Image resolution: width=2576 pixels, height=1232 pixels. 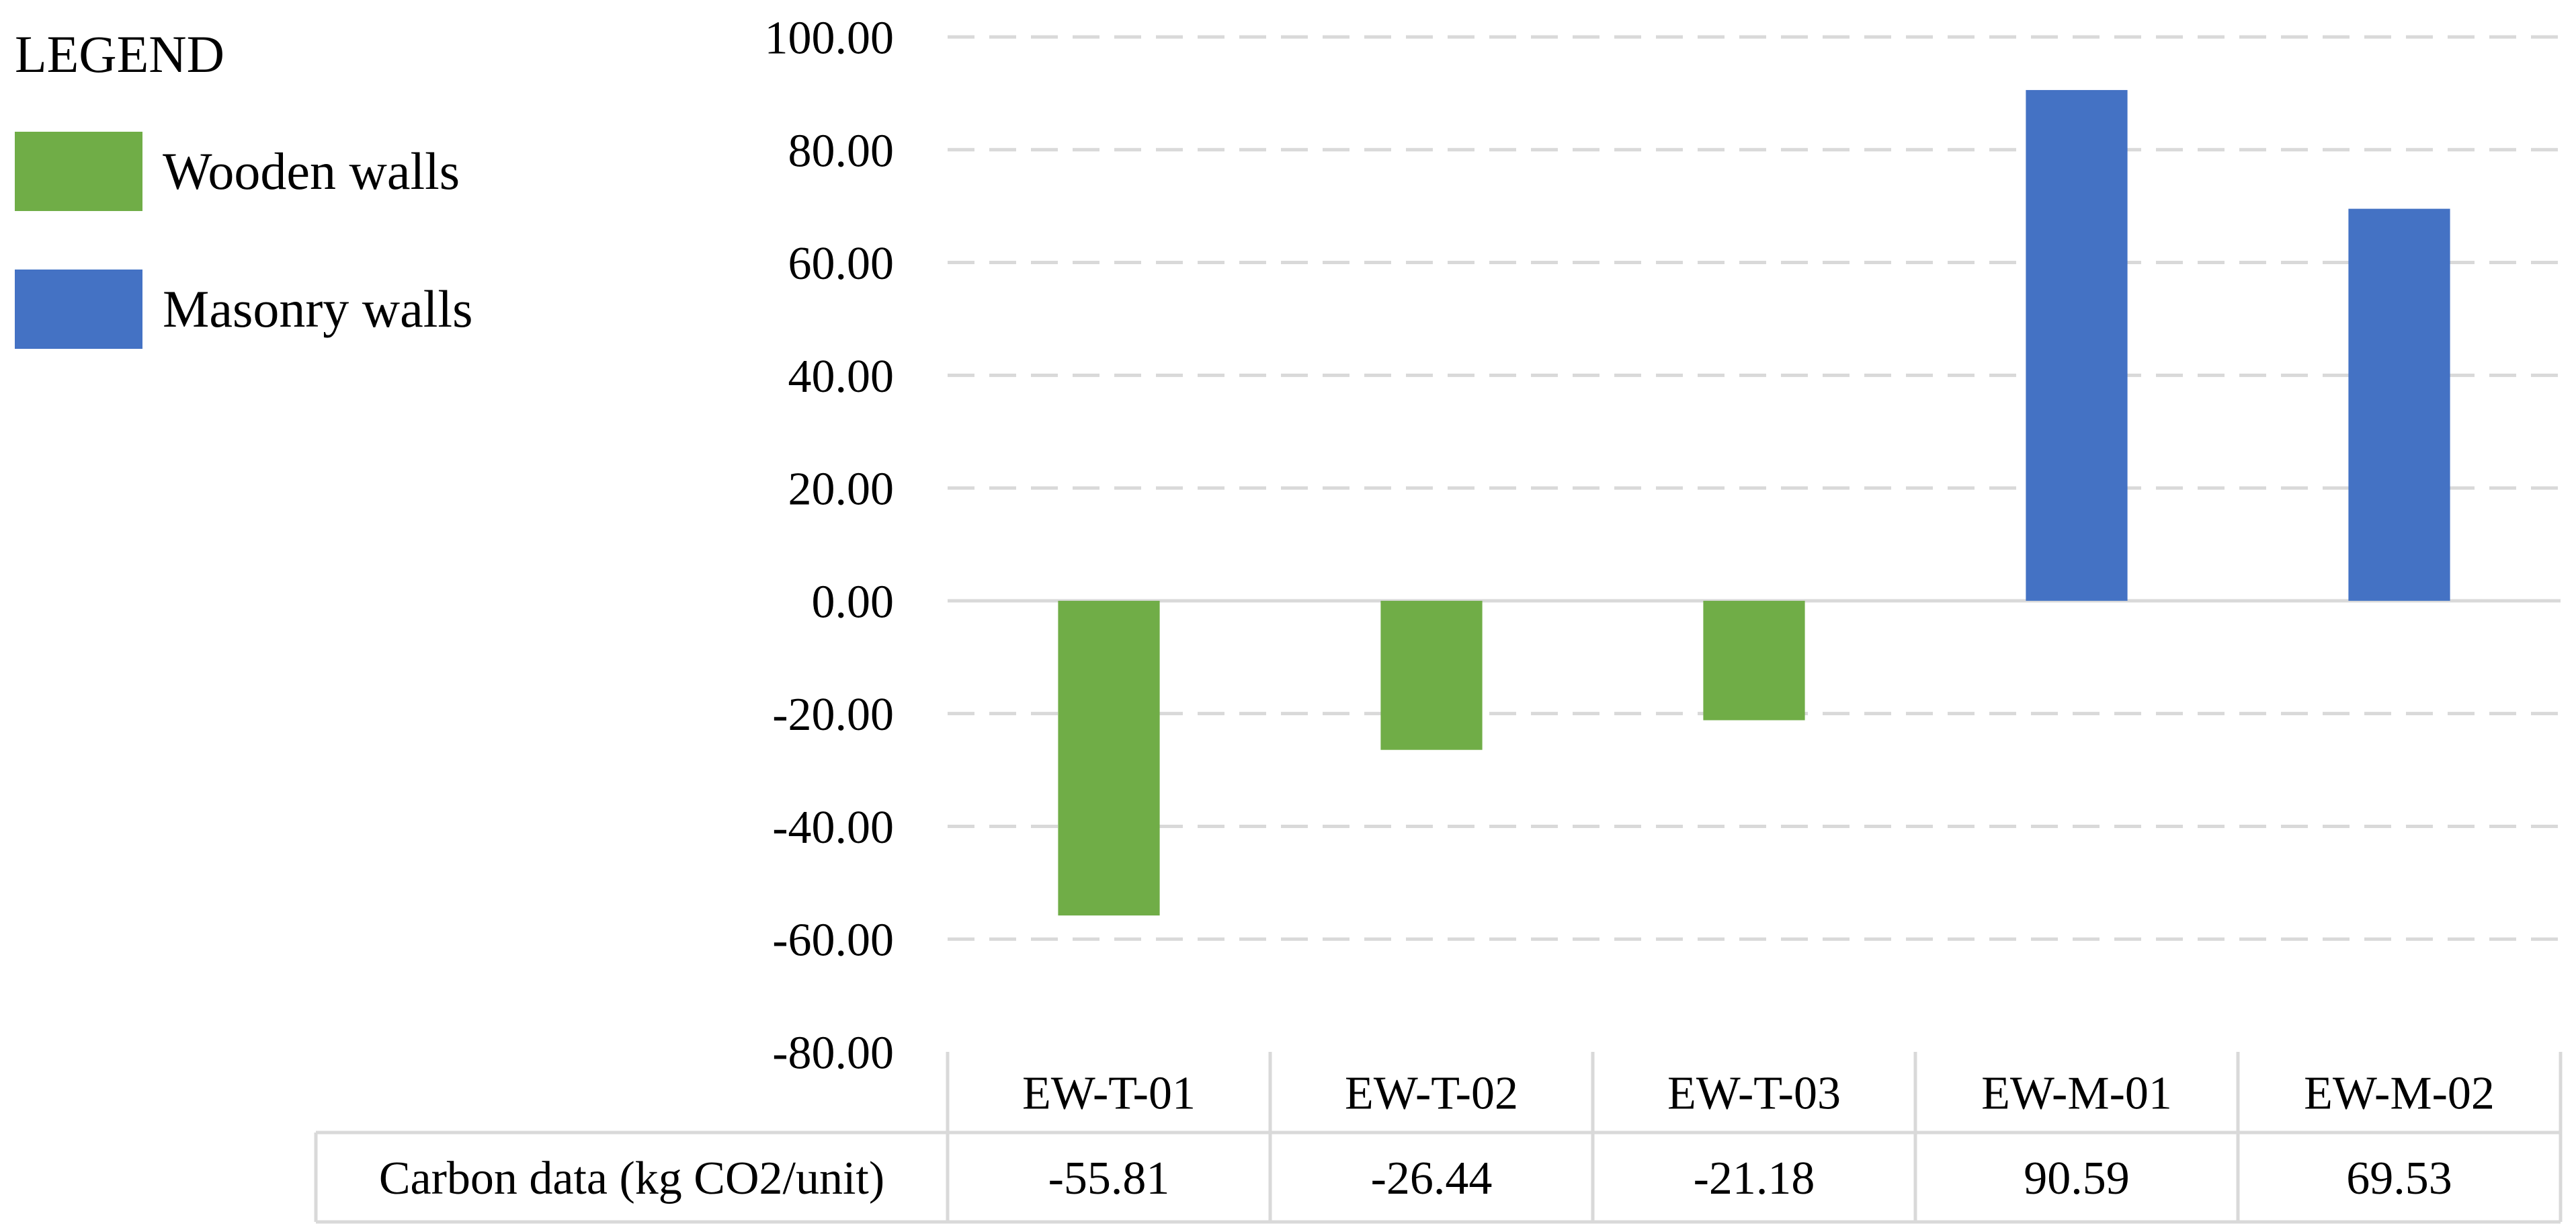 I want to click on legend-title: LEGEND, so click(x=119, y=54).